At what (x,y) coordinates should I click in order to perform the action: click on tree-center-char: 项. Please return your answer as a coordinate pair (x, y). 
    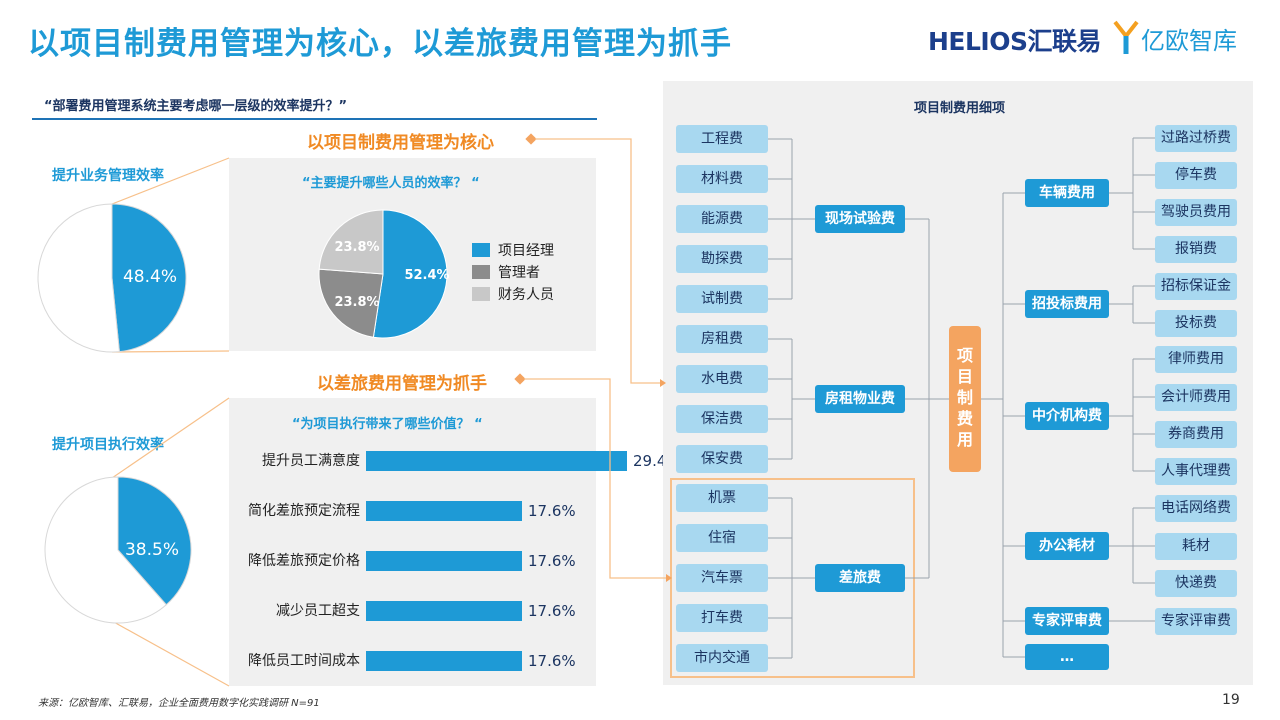
    Looking at the image, I should click on (964, 355).